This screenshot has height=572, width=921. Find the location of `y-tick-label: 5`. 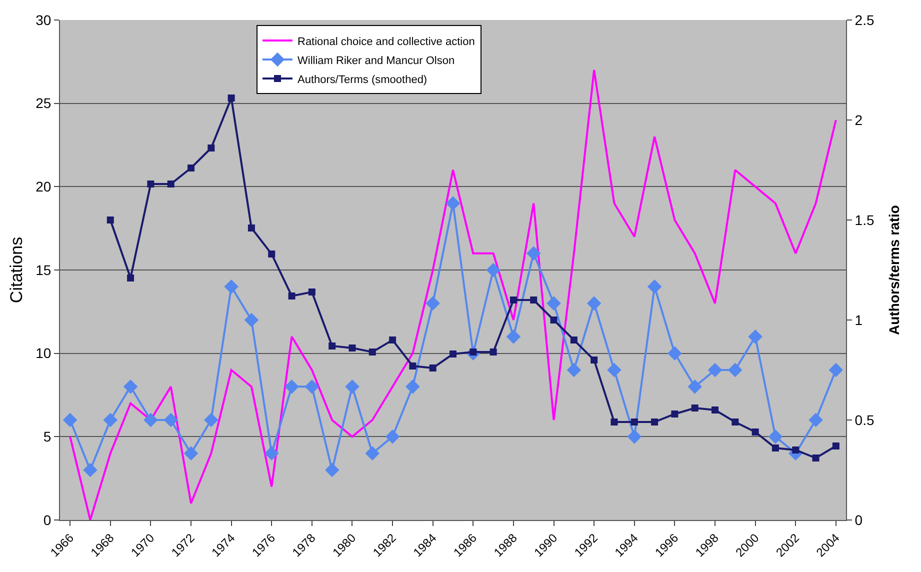

y-tick-label: 5 is located at coordinates (47, 436).